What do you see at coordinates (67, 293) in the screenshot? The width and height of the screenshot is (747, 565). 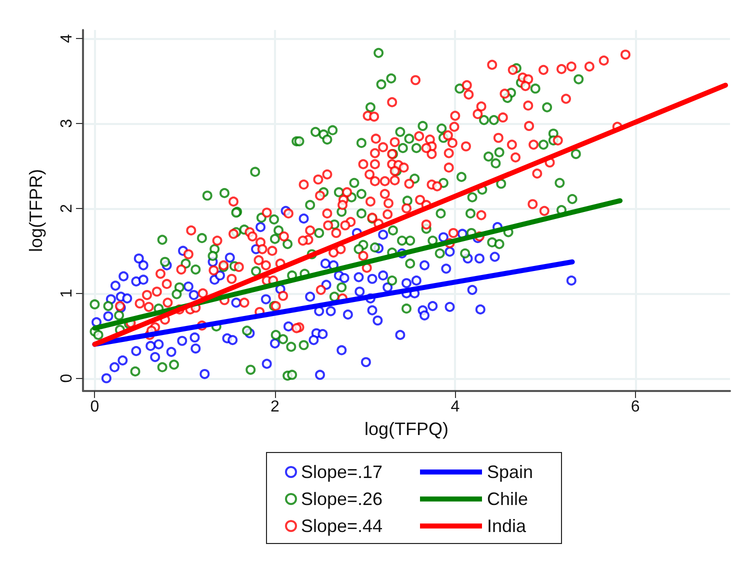 I see `y-tick-label: 1` at bounding box center [67, 293].